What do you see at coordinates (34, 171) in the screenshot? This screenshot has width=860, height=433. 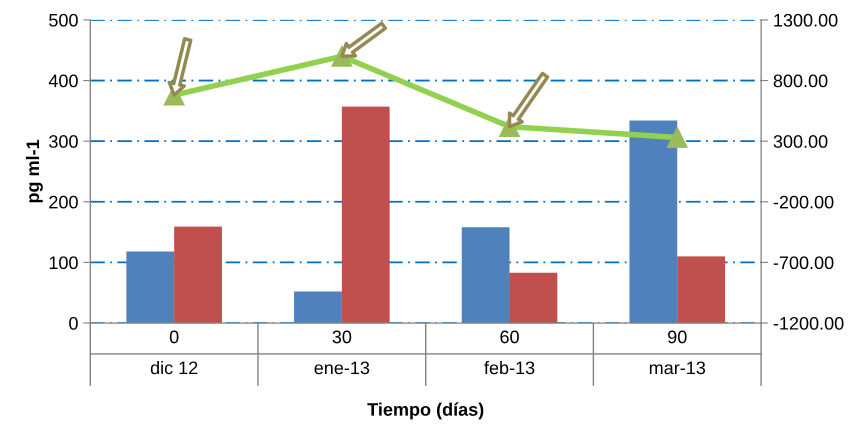 I see `y-axis-title: pg ml-1` at bounding box center [34, 171].